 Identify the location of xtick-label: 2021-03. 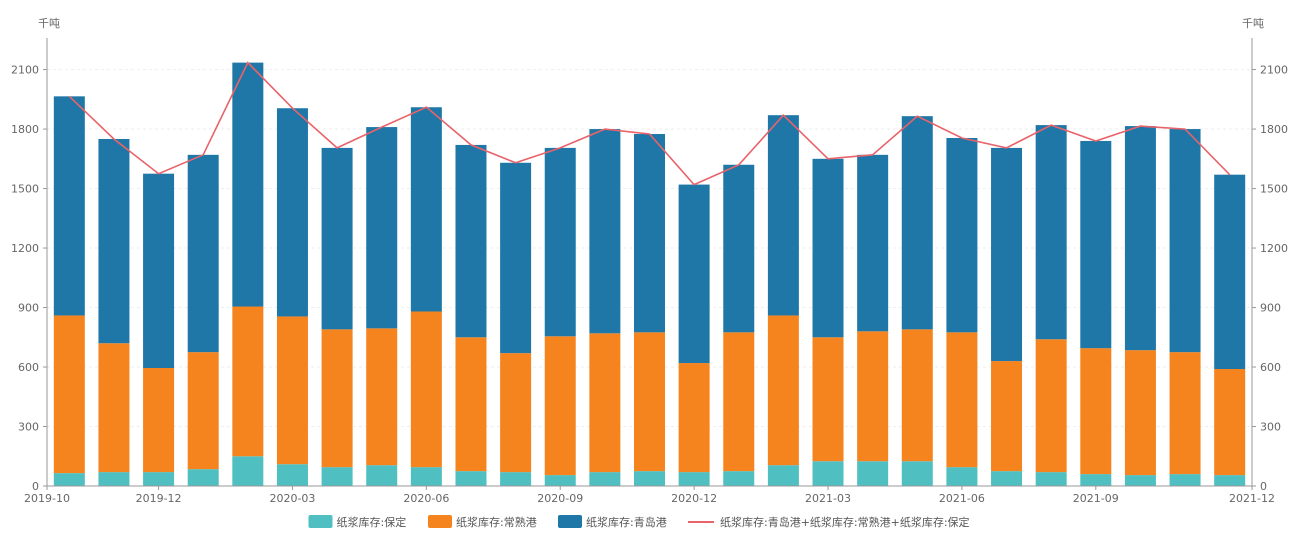
(828, 498).